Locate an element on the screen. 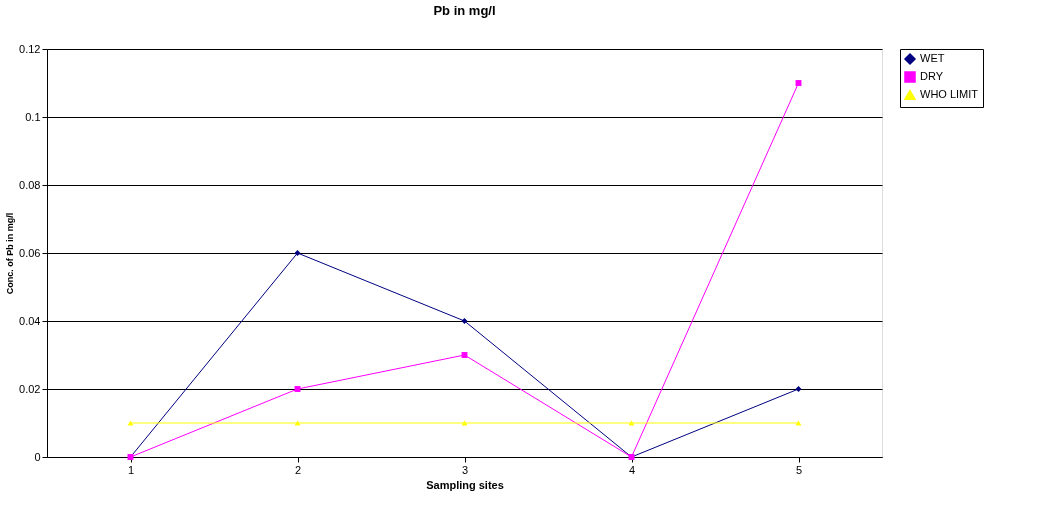 Image resolution: width=1055 pixels, height=518 pixels. x-axis-title: Sampling sites is located at coordinates (465, 484).